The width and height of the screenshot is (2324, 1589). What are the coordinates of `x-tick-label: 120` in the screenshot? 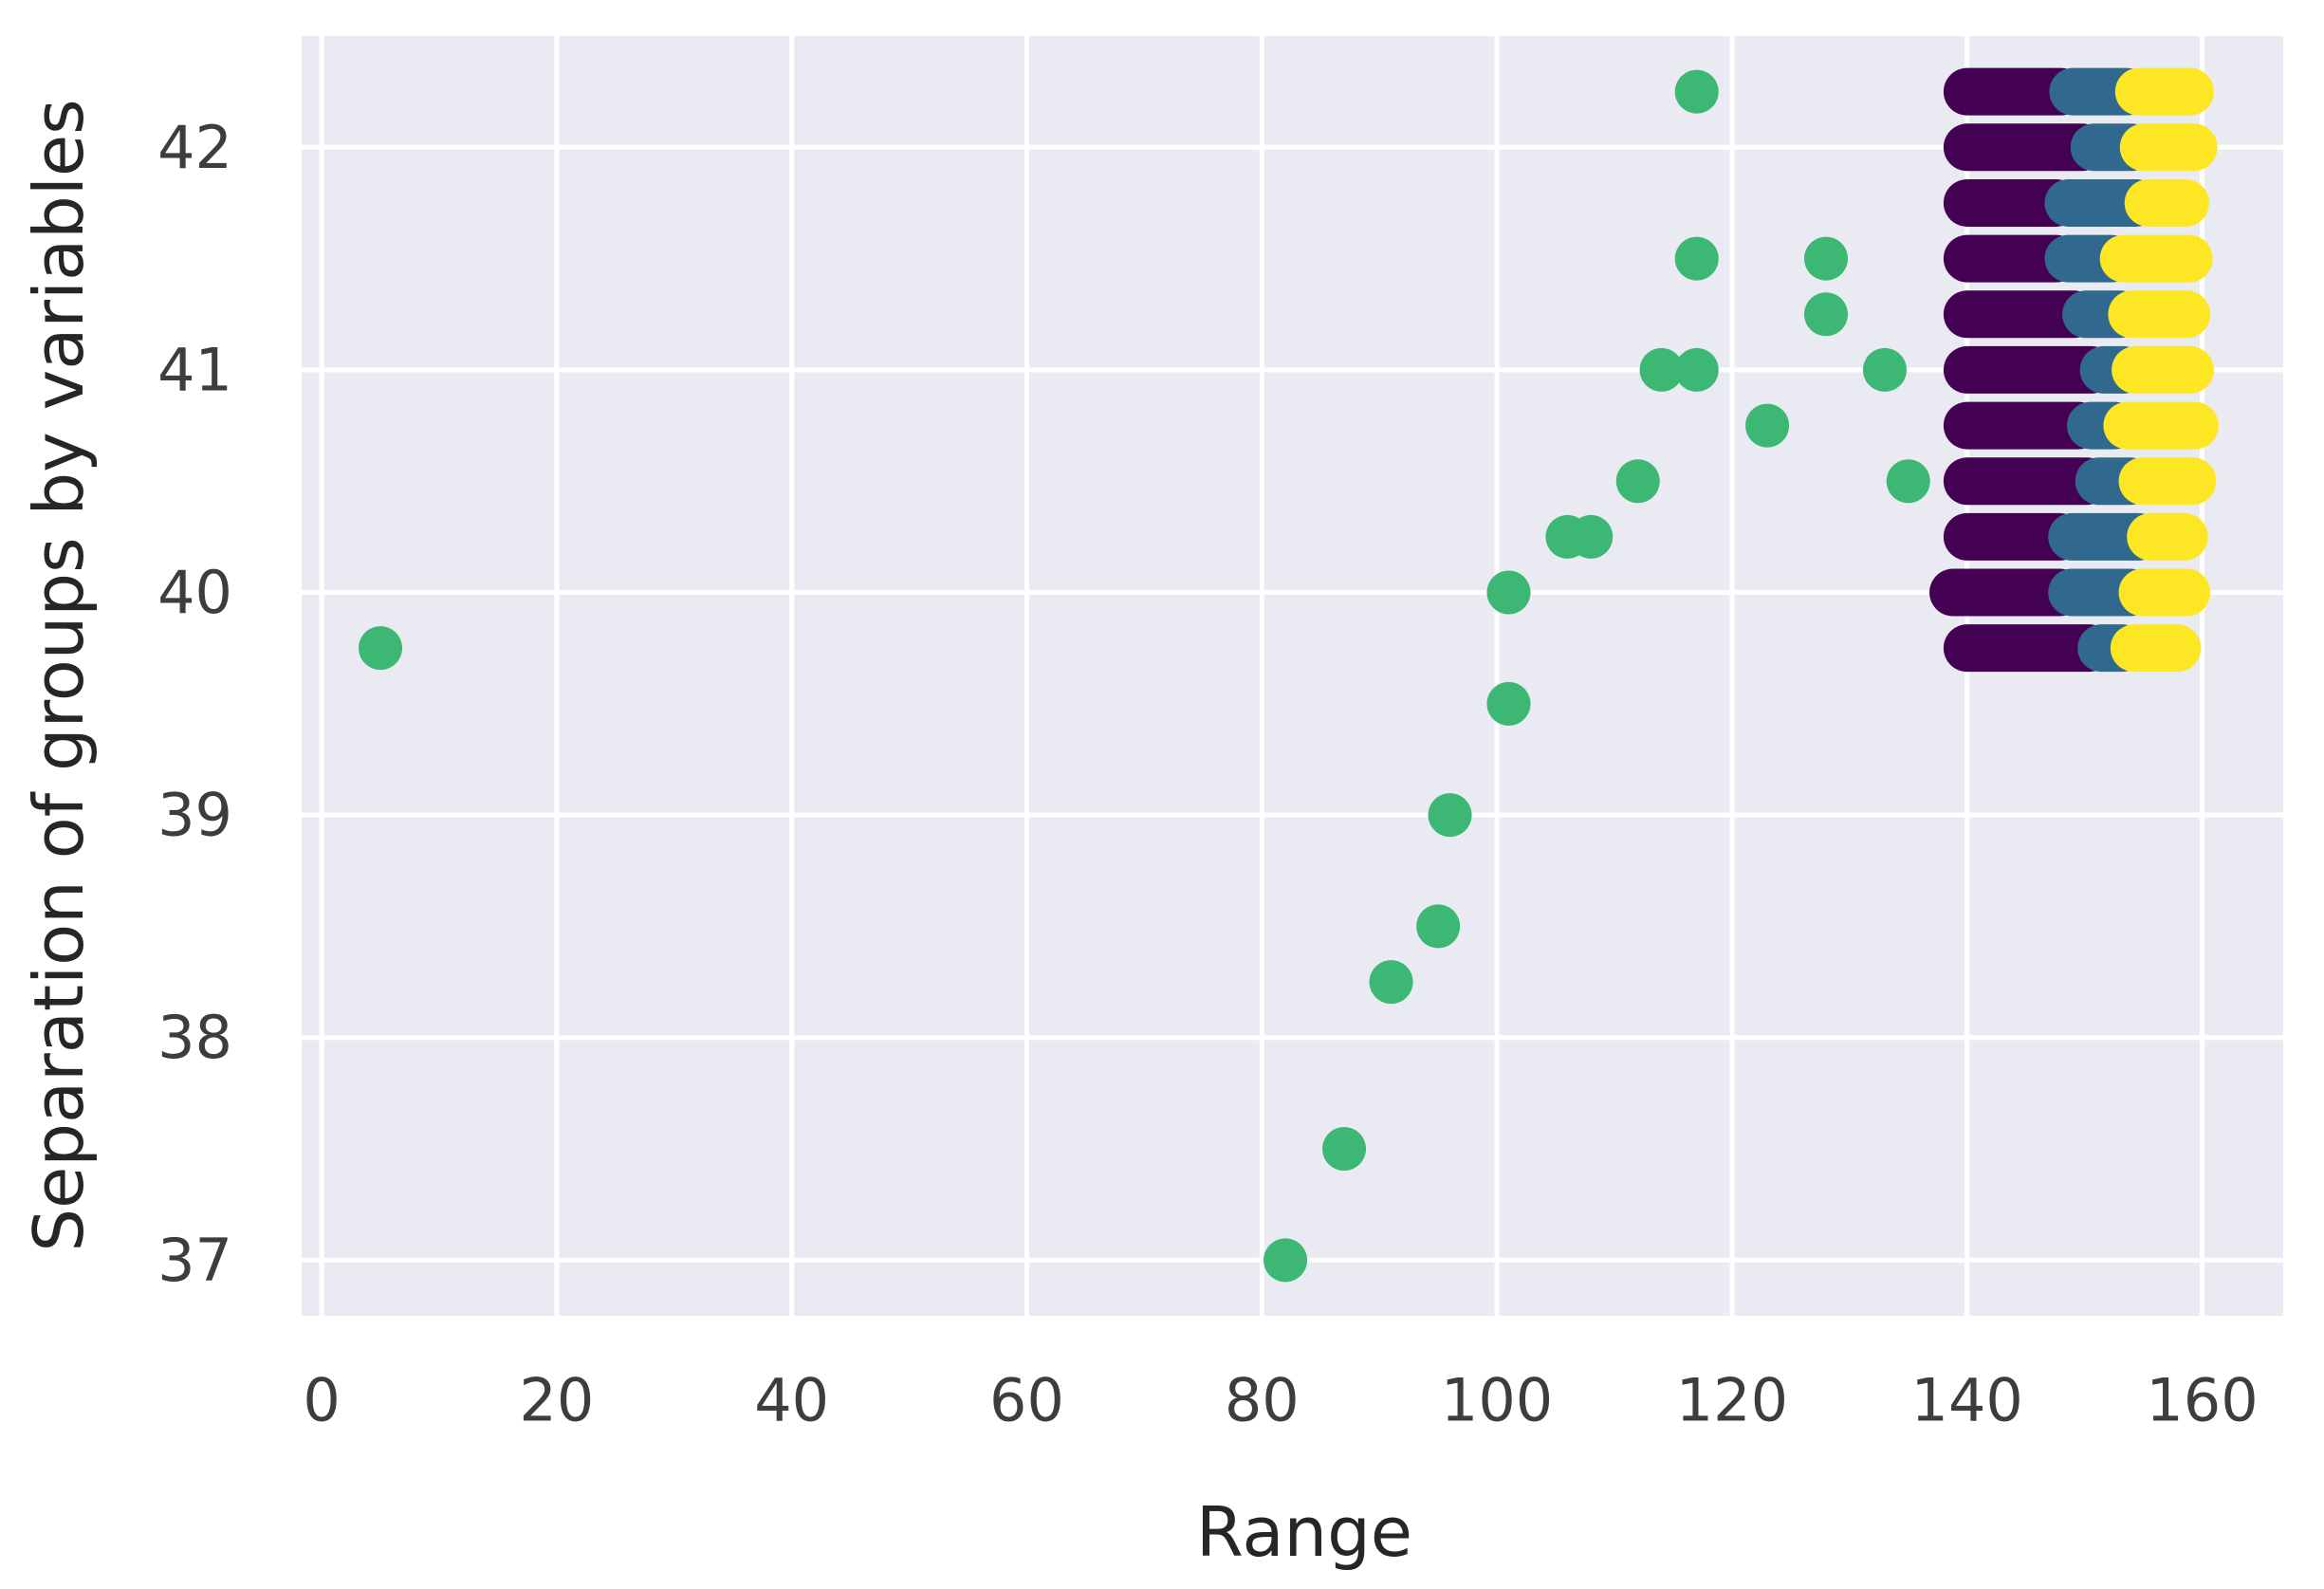 It's located at (1732, 1401).